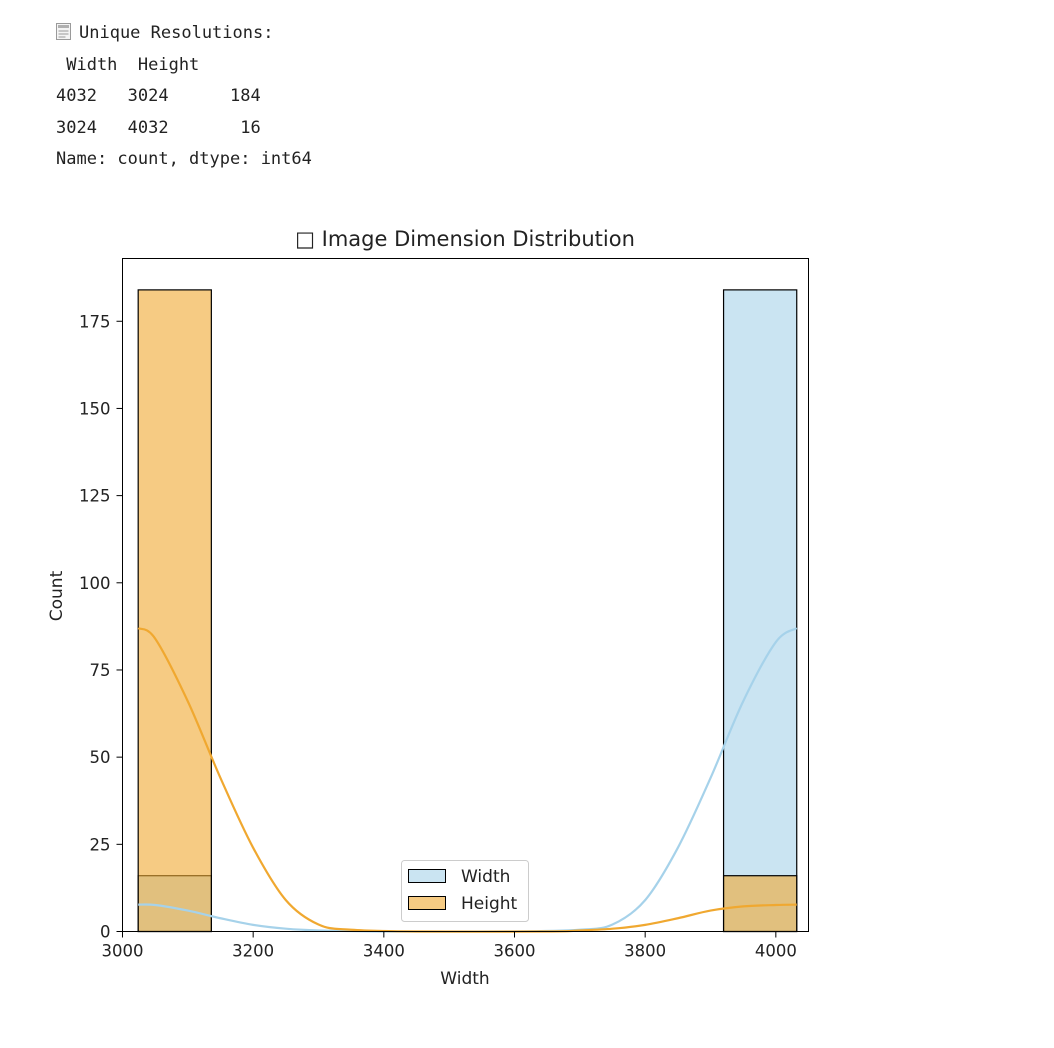 This screenshot has height=1048, width=1054. I want to click on table-row: 3024 4032 16, so click(158, 127).